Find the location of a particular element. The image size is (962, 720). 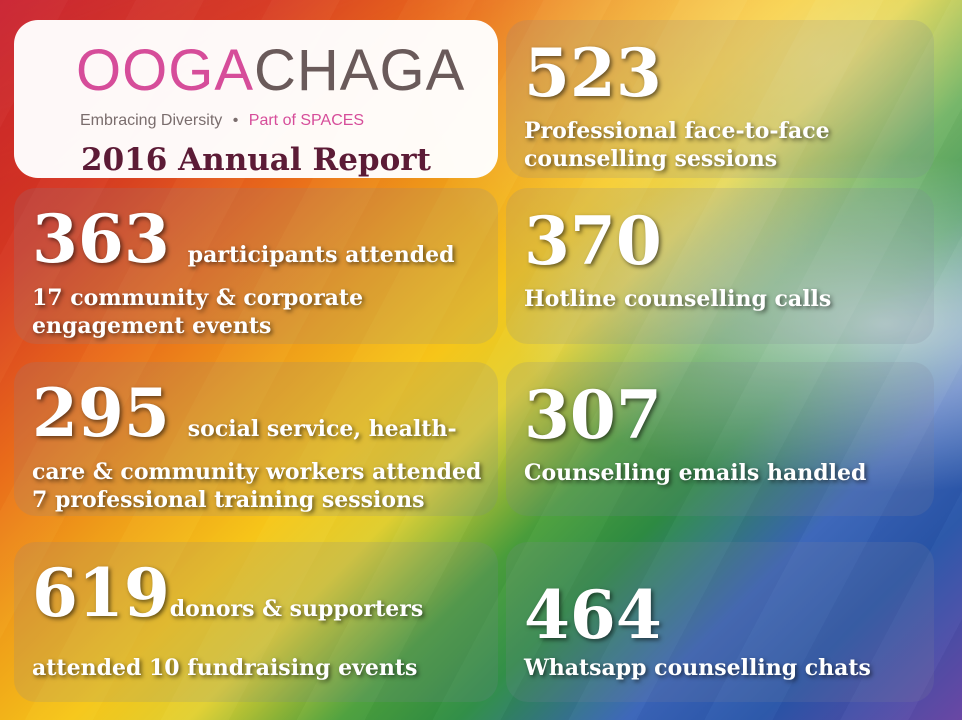

stat-headline: 619 donors & supporters is located at coordinates (227, 593).